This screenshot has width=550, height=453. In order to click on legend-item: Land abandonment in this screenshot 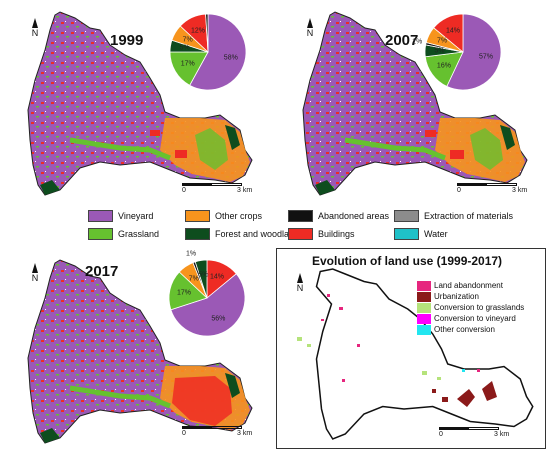, I will do `click(470, 285)`.